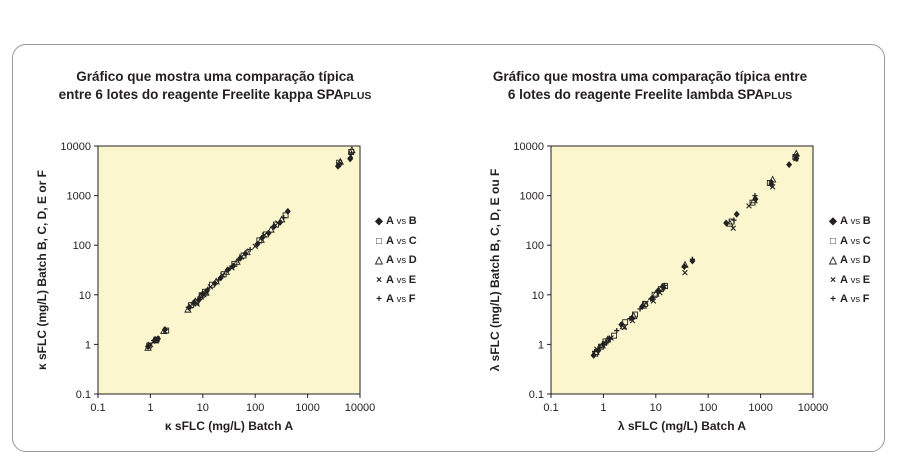 The height and width of the screenshot is (471, 900). Describe the element at coordinates (532, 197) in the screenshot. I see `y-tick-label-lambda: 1000` at that location.